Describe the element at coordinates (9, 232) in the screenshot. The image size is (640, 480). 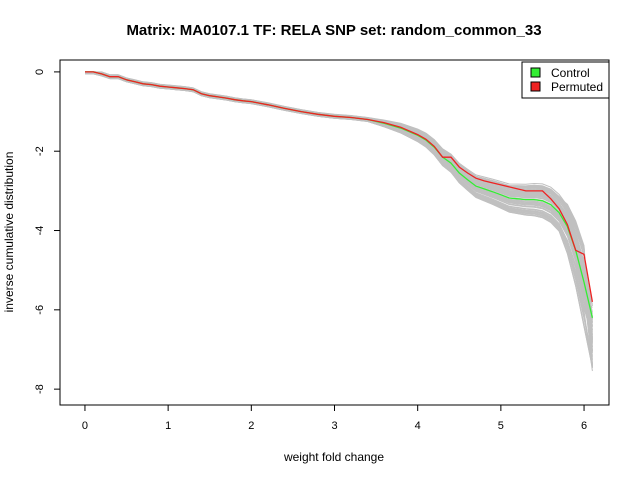
I see `y-axis-label: inverse cumulative distribution` at that location.